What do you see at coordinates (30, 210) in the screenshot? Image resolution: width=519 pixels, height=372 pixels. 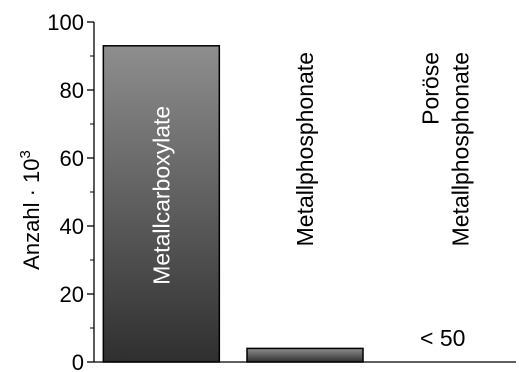 I see `y-axis-label: Anzahl · 103` at bounding box center [30, 210].